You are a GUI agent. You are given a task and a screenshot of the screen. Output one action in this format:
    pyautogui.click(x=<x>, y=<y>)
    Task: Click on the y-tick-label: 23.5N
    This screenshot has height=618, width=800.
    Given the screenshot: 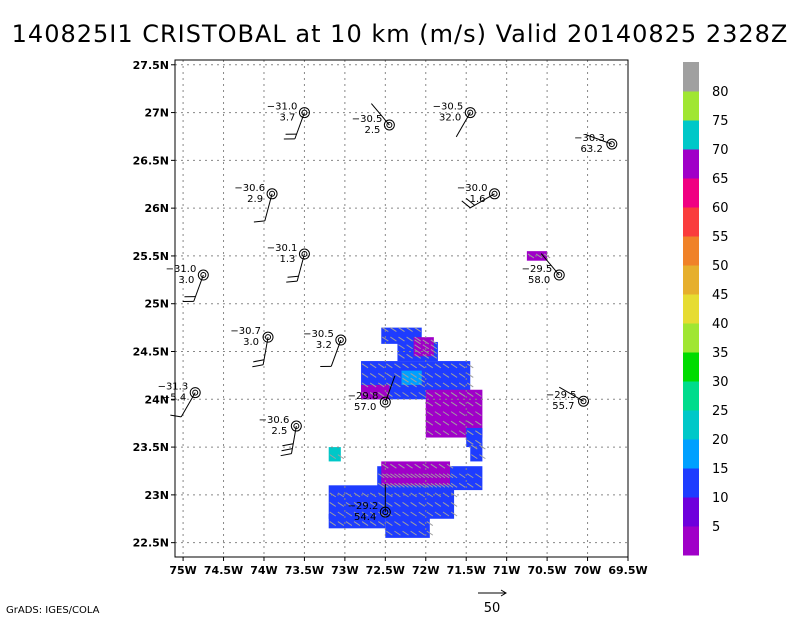 What is the action you would take?
    pyautogui.click(x=151, y=447)
    